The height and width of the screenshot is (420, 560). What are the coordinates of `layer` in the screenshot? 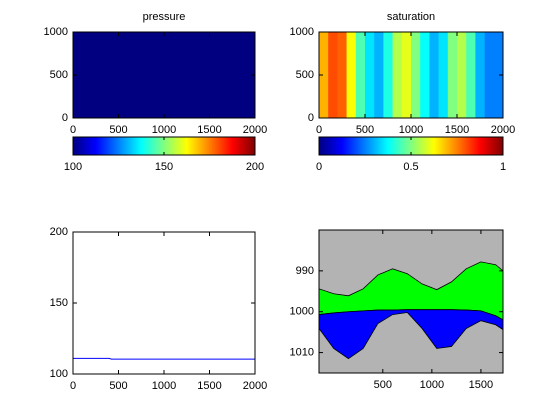 It's located at (411, 334).